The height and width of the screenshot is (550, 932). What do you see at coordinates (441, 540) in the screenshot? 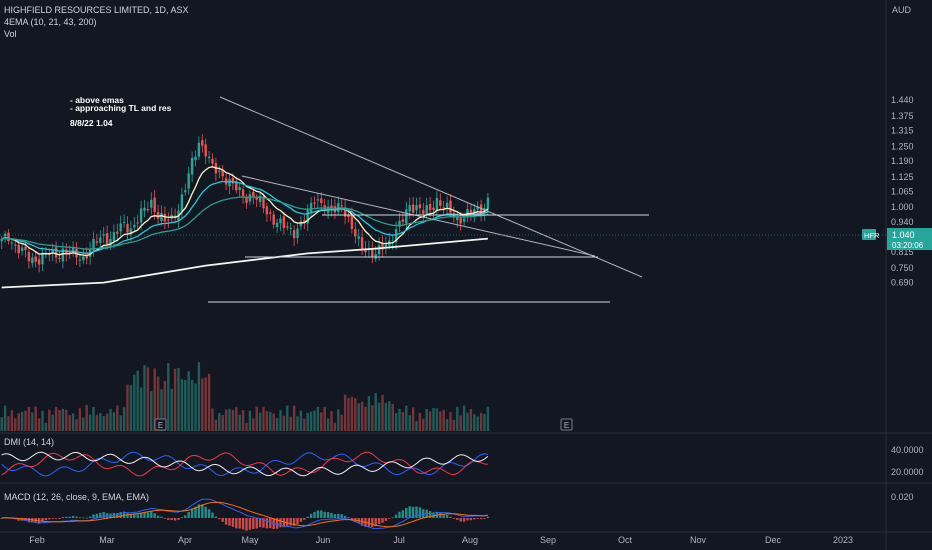
I see `time-axis: Feb Mar Apr May Jun Jul Aug Sep Oct Nov Dec 2023` at bounding box center [441, 540].